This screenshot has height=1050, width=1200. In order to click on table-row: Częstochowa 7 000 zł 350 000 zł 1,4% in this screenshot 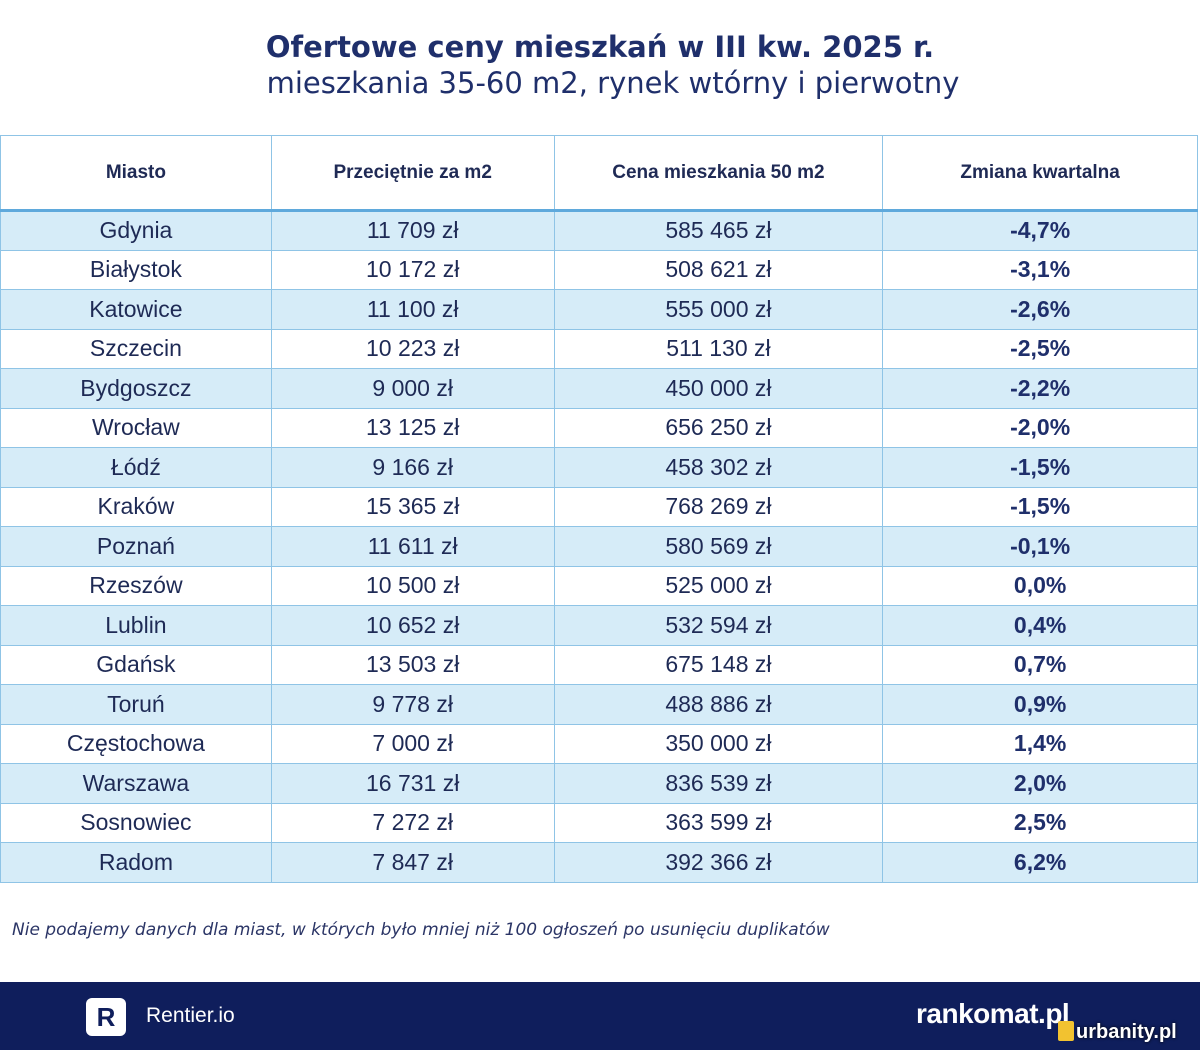, I will do `click(599, 743)`.